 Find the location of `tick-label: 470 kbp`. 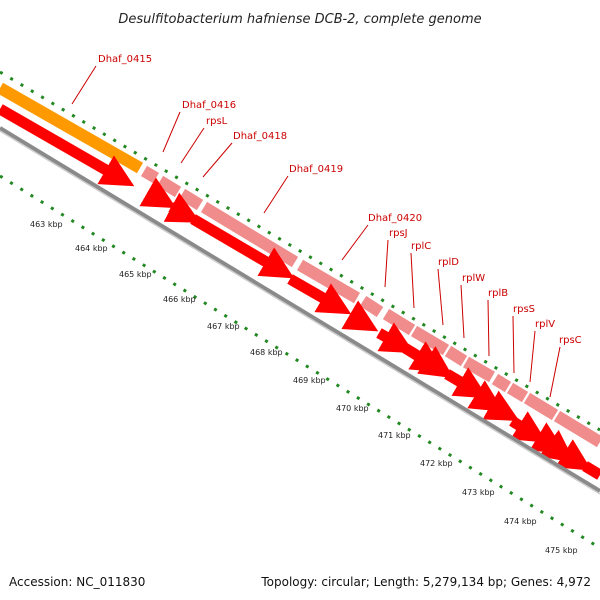

tick-label: 470 kbp is located at coordinates (352, 408).